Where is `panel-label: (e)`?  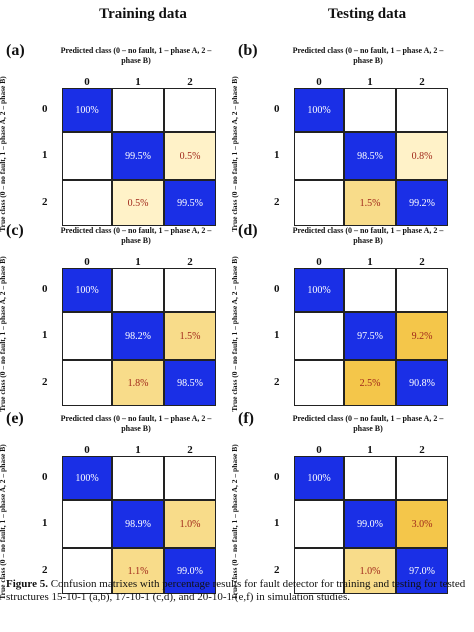 panel-label: (e) is located at coordinates (15, 418).